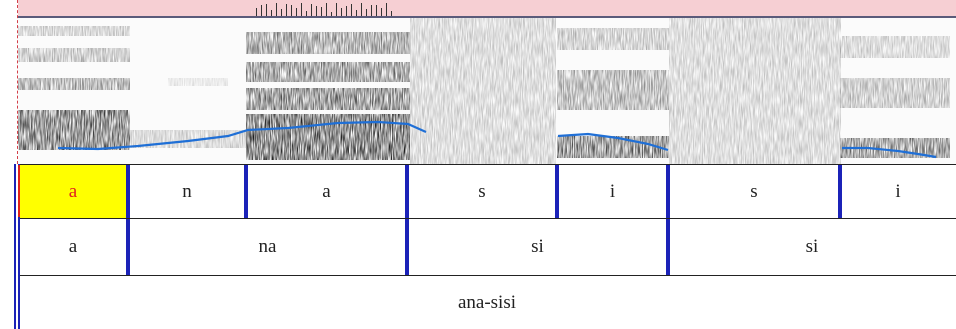 This screenshot has width=956, height=329. I want to click on selection-edge, so click(19, 191).